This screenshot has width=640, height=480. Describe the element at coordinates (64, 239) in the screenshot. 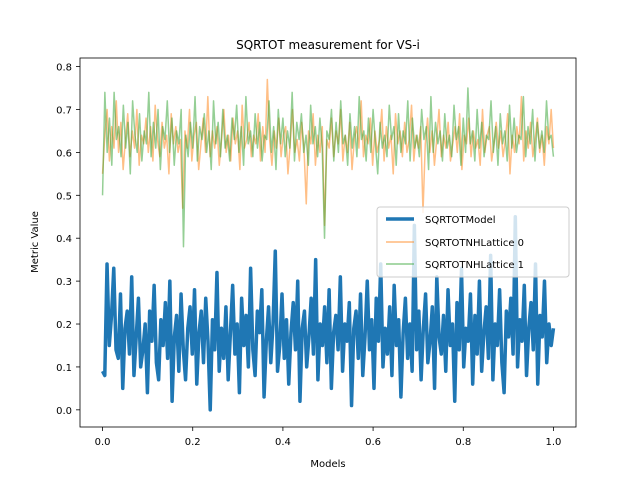

I see `y-tick-label: 0.4` at that location.